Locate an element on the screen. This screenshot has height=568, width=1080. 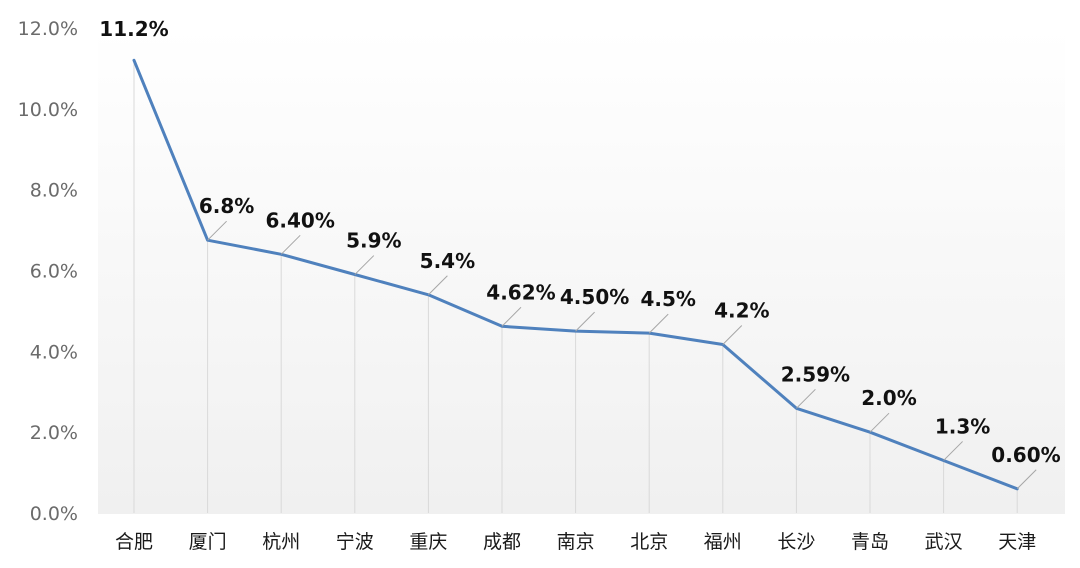
y-axis: 0.0% 2.0% 4.0% 6.0% 8.0% 10.0% 12.0% is located at coordinates (48, 271).